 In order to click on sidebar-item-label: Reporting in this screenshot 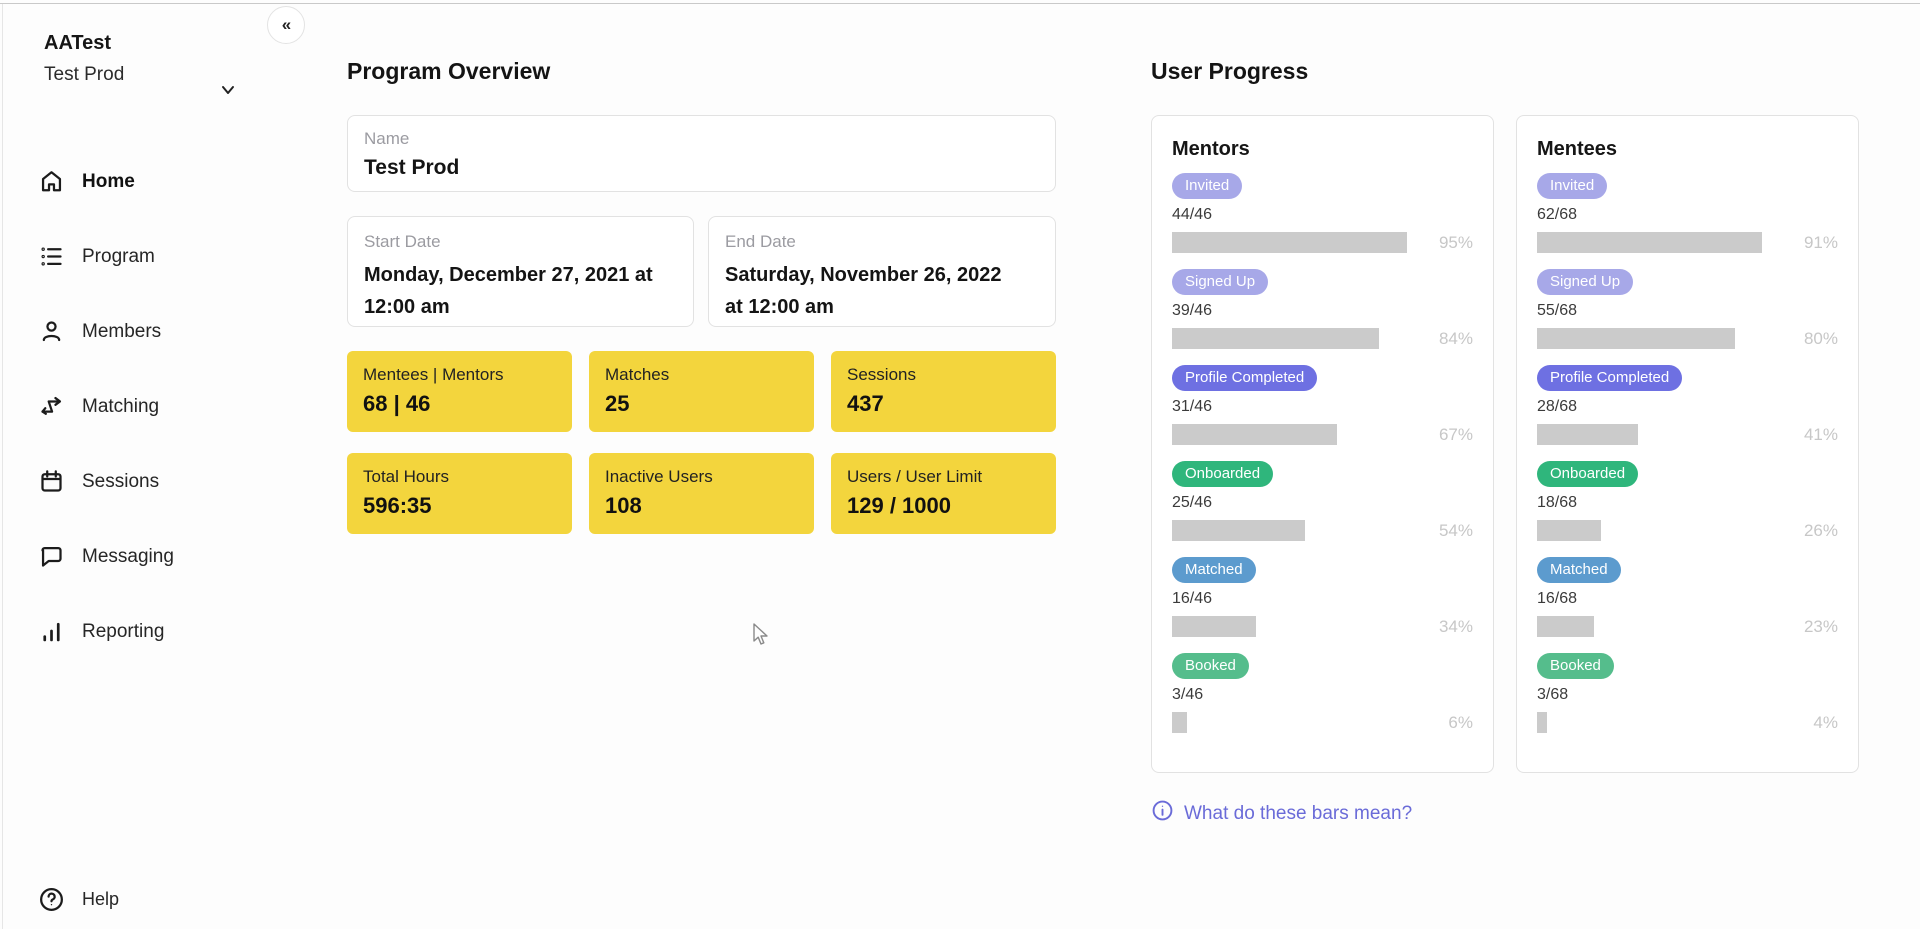, I will do `click(123, 631)`.